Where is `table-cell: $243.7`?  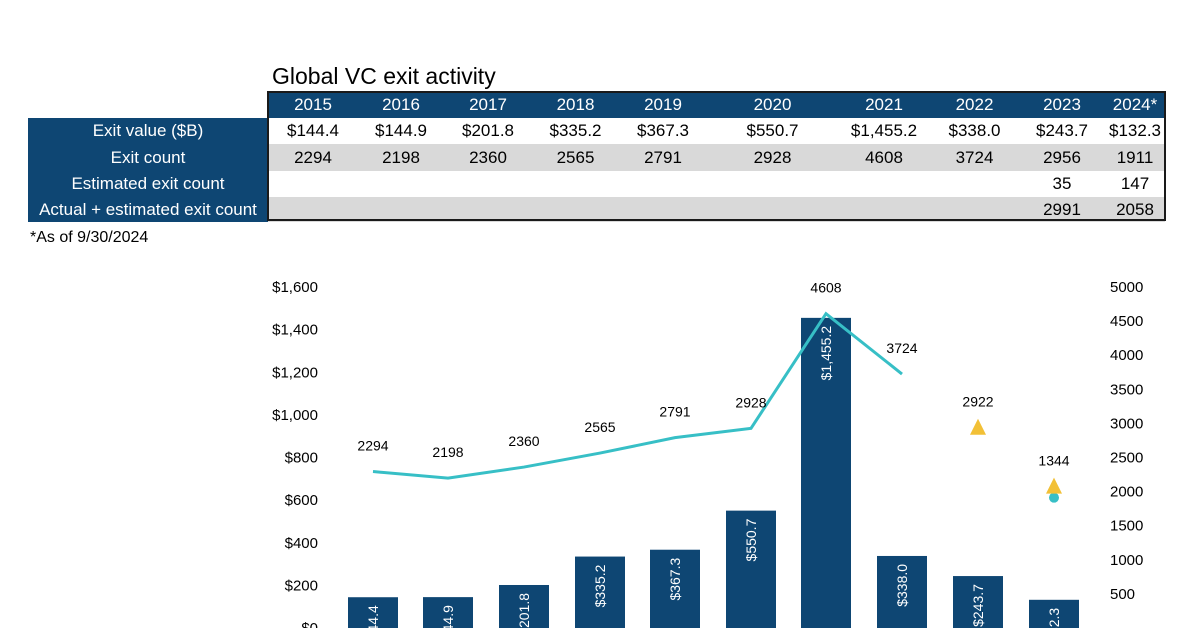 table-cell: $243.7 is located at coordinates (1062, 131).